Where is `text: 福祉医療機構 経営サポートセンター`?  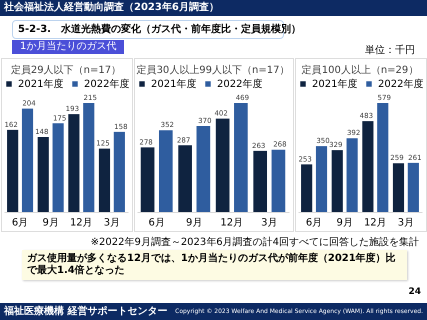
text: 福祉医療機構 経営サポートセンター is located at coordinates (86, 311).